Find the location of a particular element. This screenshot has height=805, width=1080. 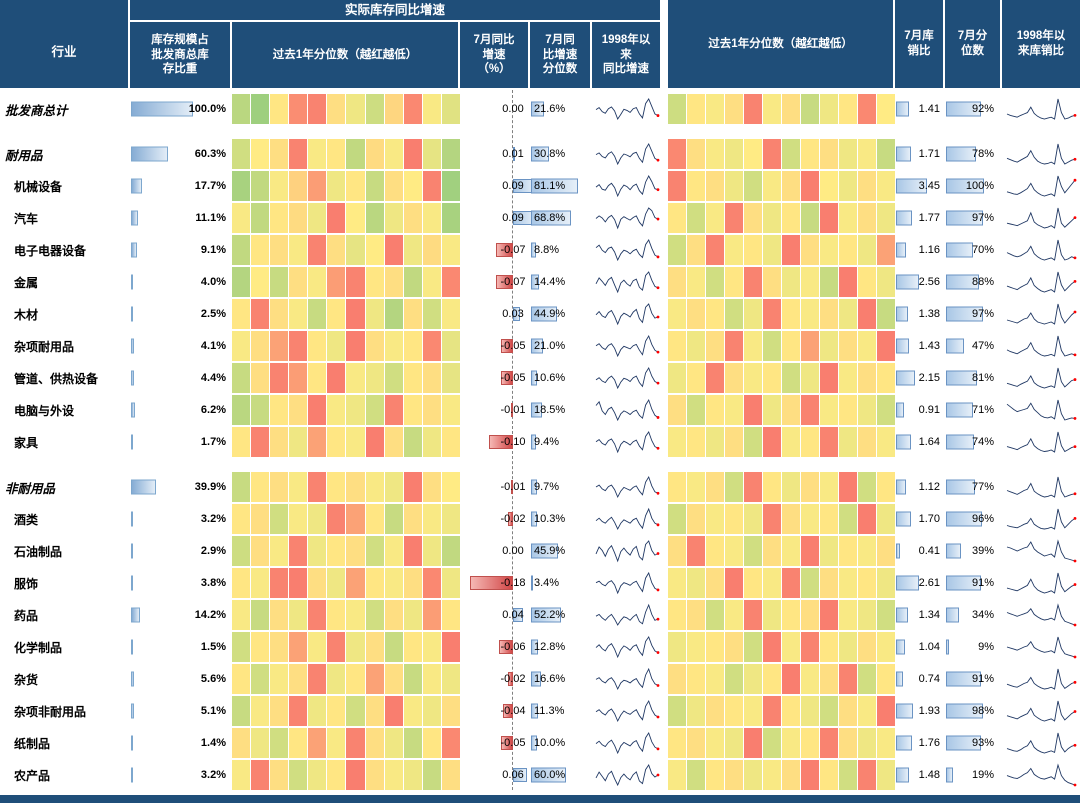

ratio-percentile-cell: 71% is located at coordinates (973, 410).